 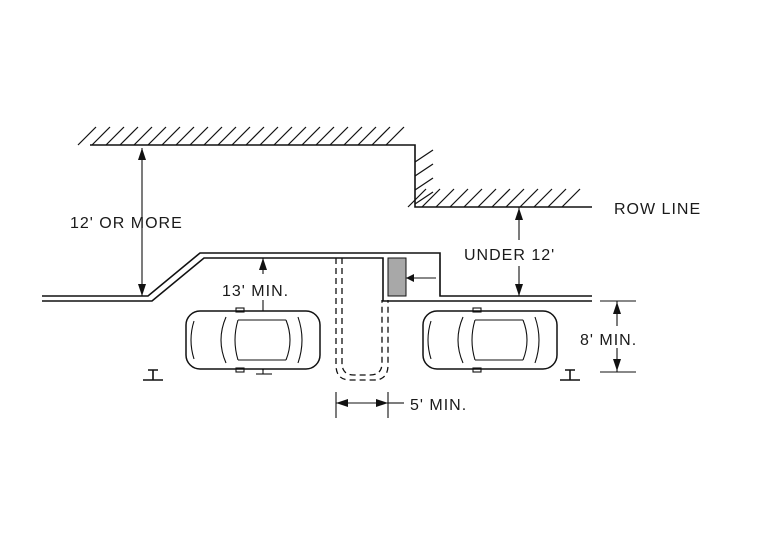 I want to click on dim-12-or-more, so click(x=142, y=222).